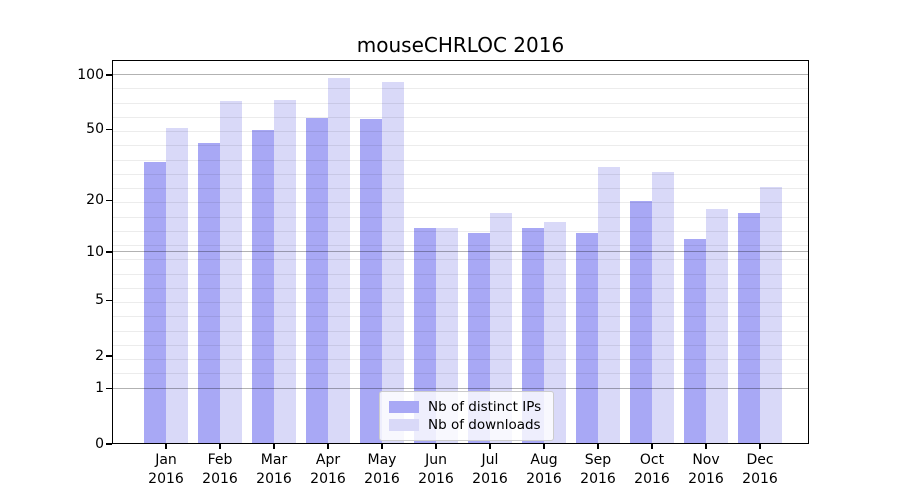 Image resolution: width=900 pixels, height=500 pixels. Describe the element at coordinates (490, 460) in the screenshot. I see `month-label: Jul` at that location.